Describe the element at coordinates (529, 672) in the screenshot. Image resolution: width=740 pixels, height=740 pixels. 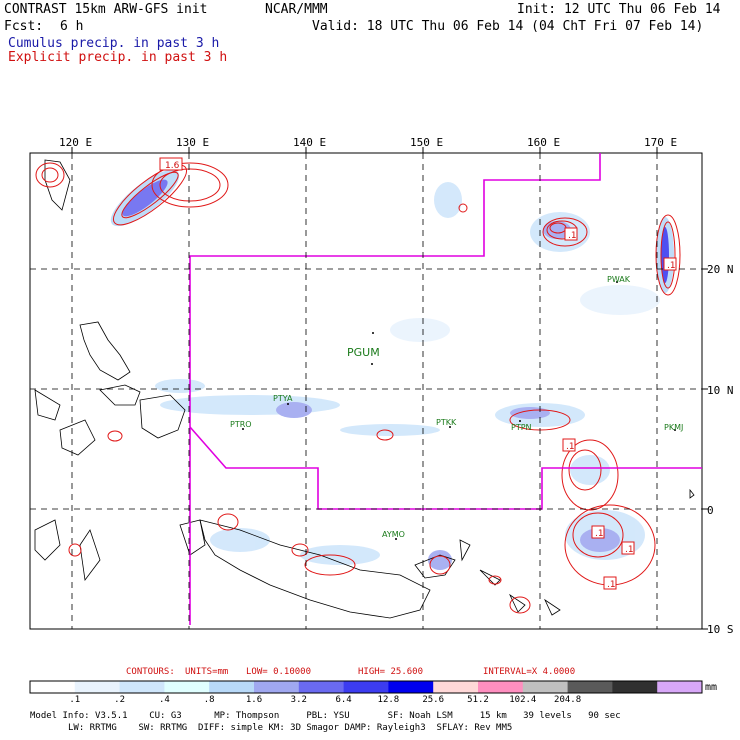
I see `contour-interval: INTERVAL=X 4.0000` at that location.